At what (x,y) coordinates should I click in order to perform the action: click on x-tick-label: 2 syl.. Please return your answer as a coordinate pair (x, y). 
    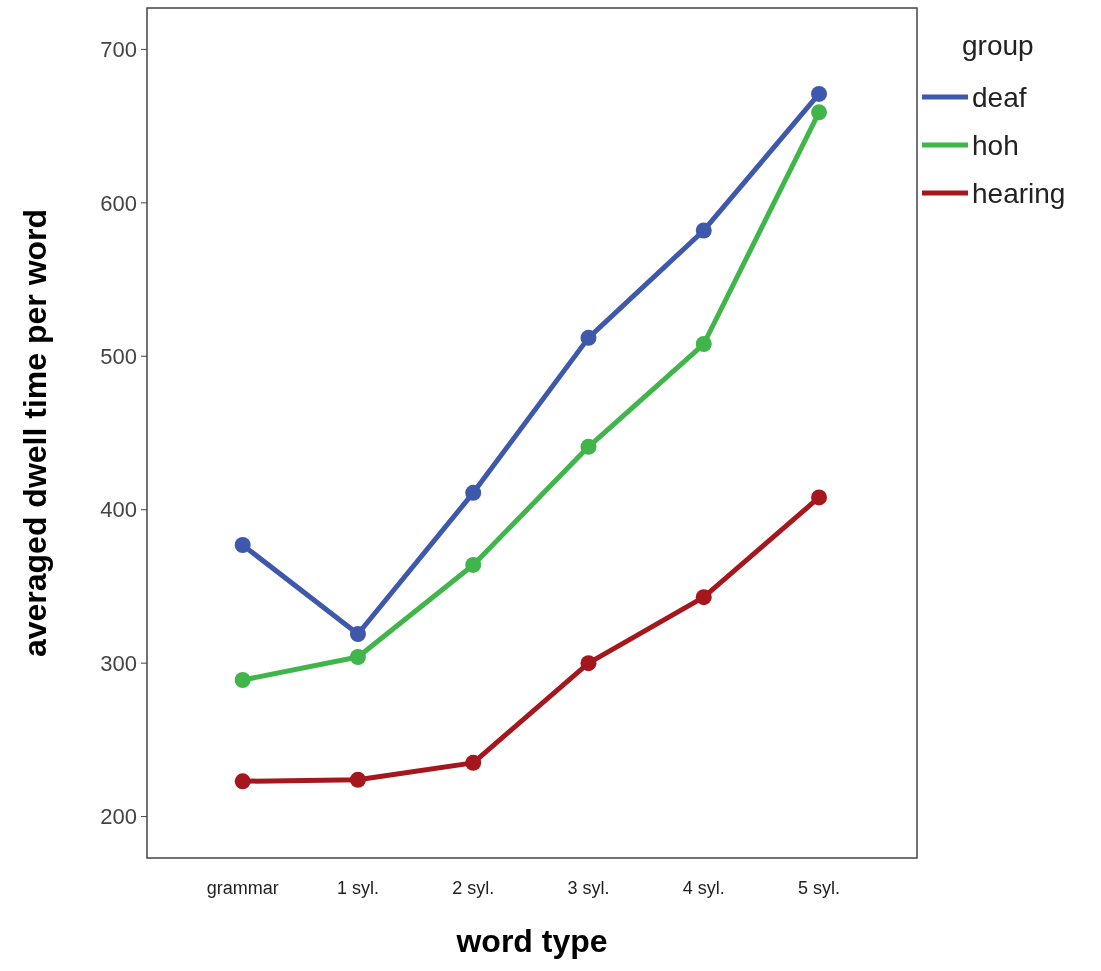
    Looking at the image, I should click on (473, 888).